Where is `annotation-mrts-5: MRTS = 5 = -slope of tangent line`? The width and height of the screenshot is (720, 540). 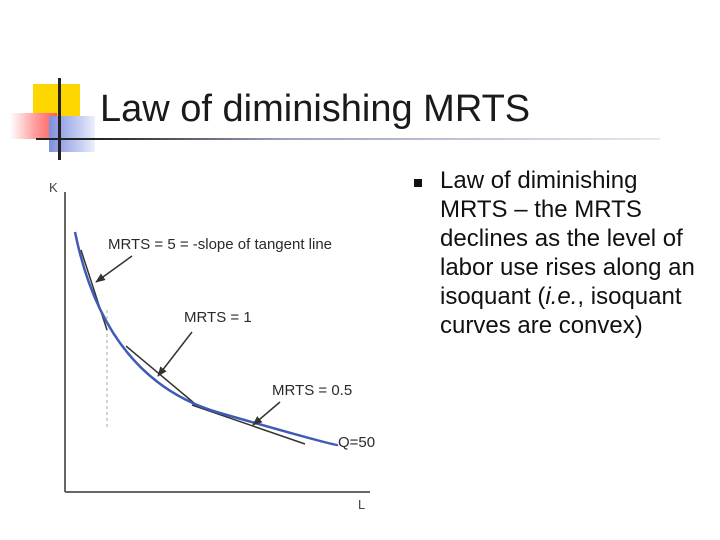
annotation-mrts-5: MRTS = 5 = -slope of tangent line is located at coordinates (220, 244).